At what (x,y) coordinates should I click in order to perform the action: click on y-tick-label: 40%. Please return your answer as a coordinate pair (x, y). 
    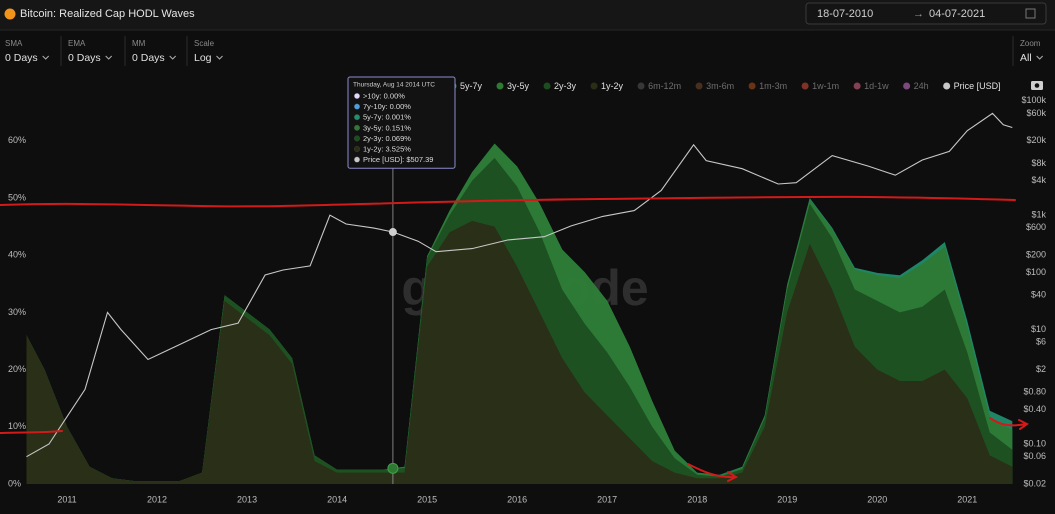
    Looking at the image, I should click on (17, 255).